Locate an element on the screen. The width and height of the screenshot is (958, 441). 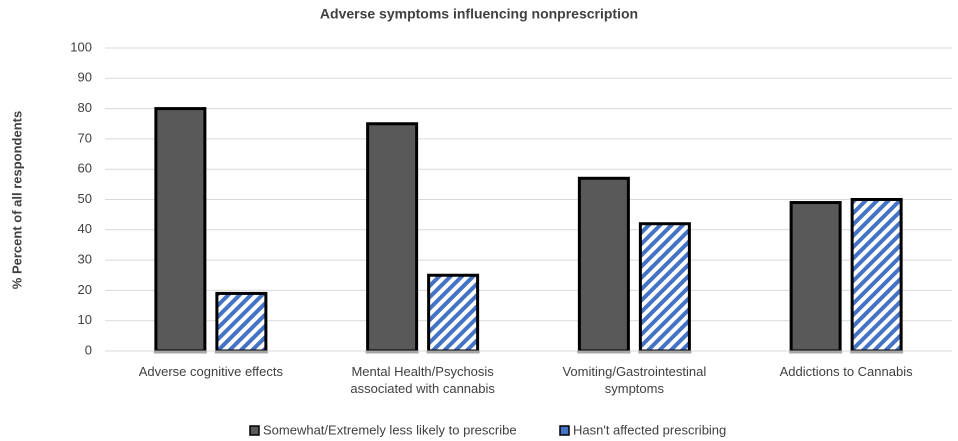
y-axis-label: % Percent of all respondents is located at coordinates (16, 200).